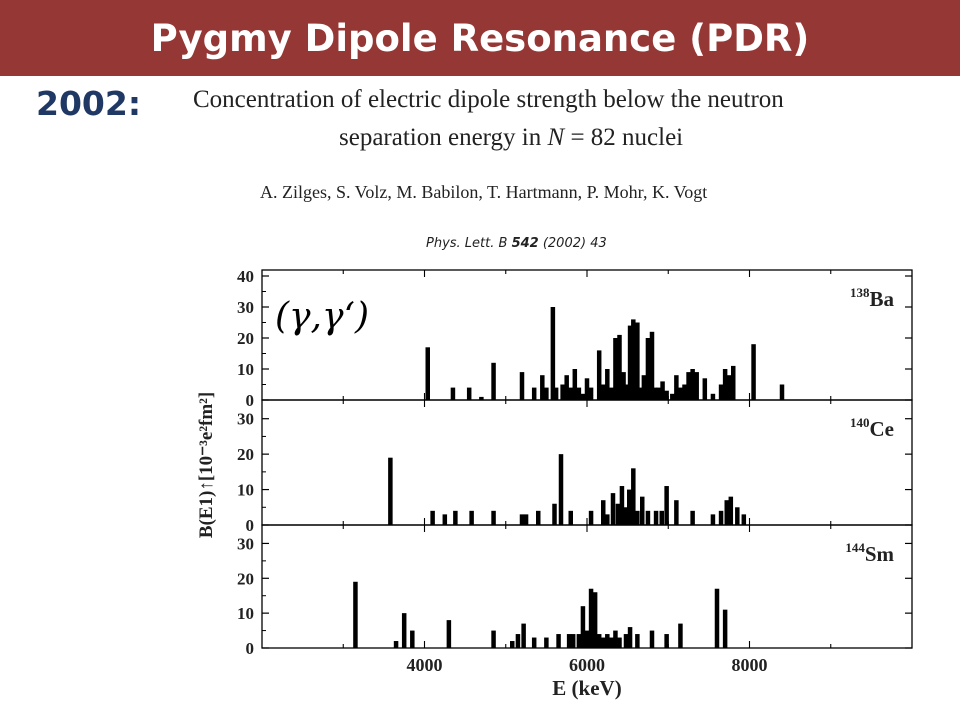 This screenshot has width=960, height=720. I want to click on y-axis-label: B(E1)↑[10⁻³e²fm²], so click(206, 465).